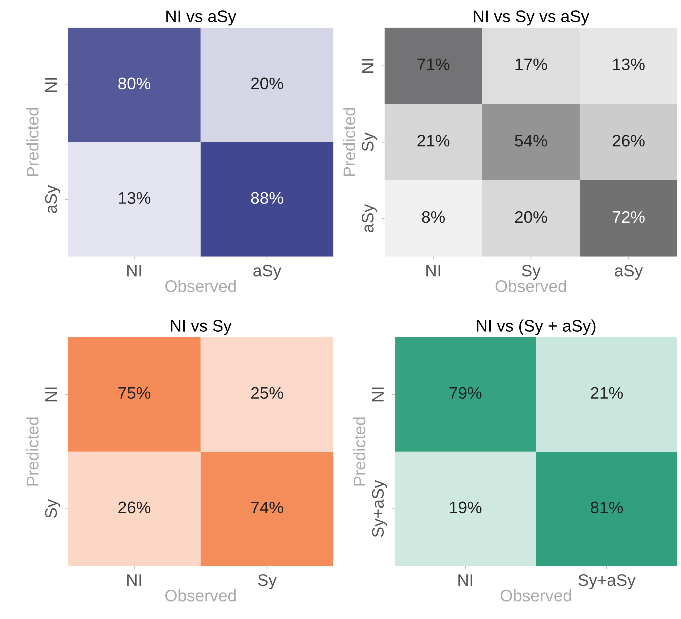 This screenshot has height=619, width=681. I want to click on chart-title: NI vs aSy, so click(201, 18).